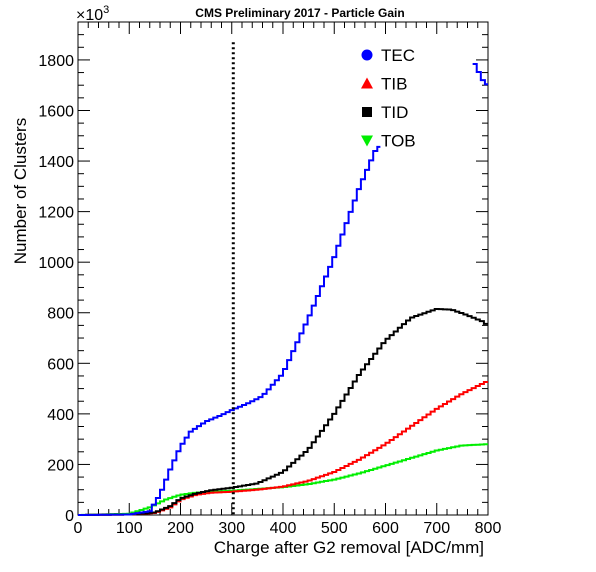 This screenshot has height=572, width=596. I want to click on x-tick-label: 300, so click(231, 528).